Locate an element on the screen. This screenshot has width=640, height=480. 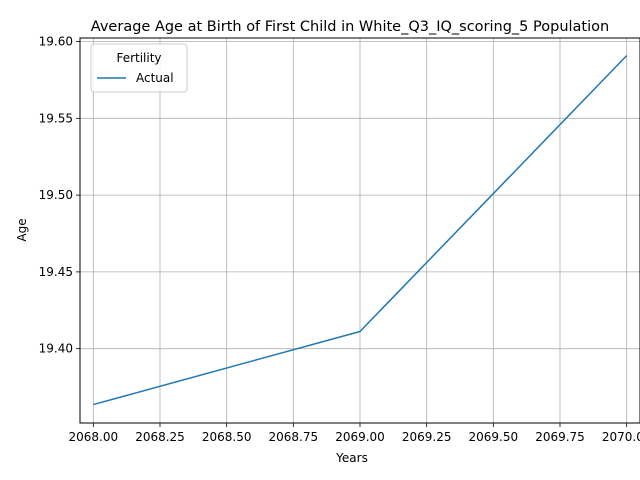
y-tick-label: 19.60 is located at coordinates (56, 42).